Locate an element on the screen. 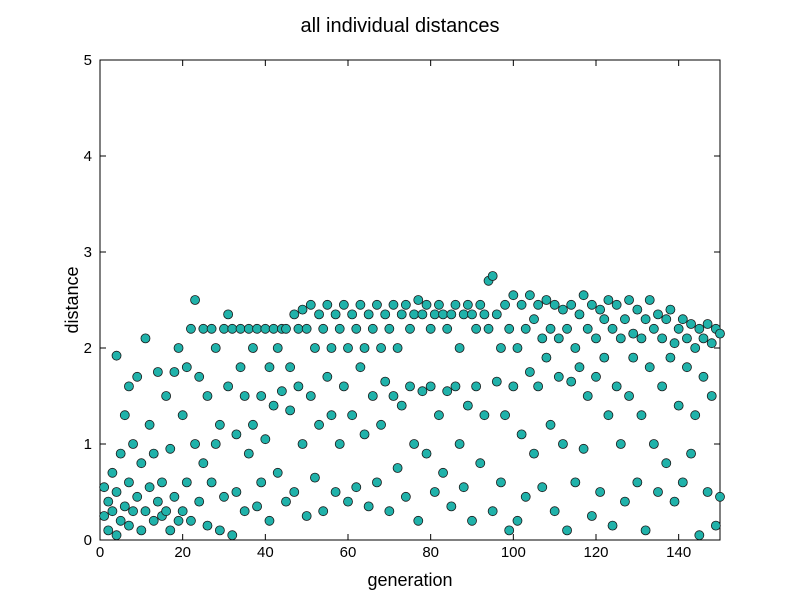  y-tick-label: 2 is located at coordinates (88, 348).